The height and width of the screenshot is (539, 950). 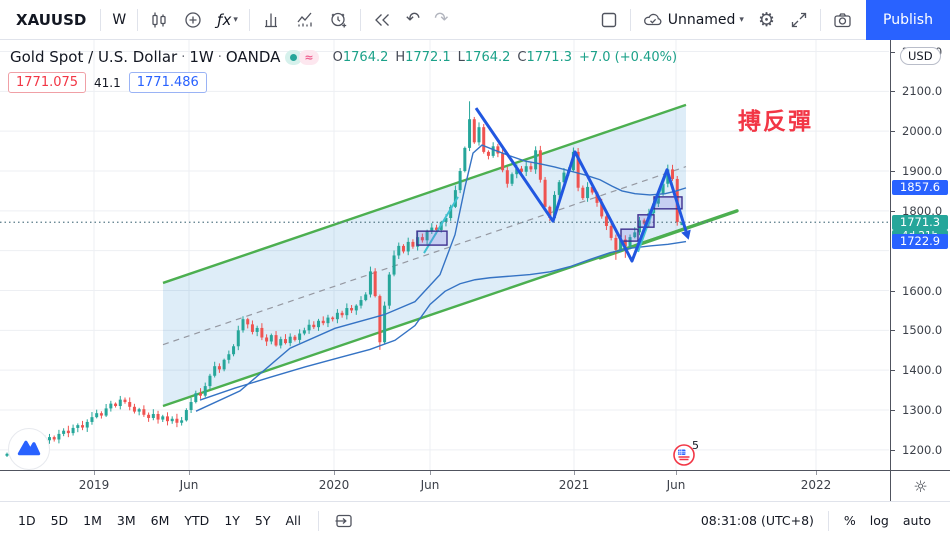 I want to click on range-YTD: YTD, so click(x=197, y=520).